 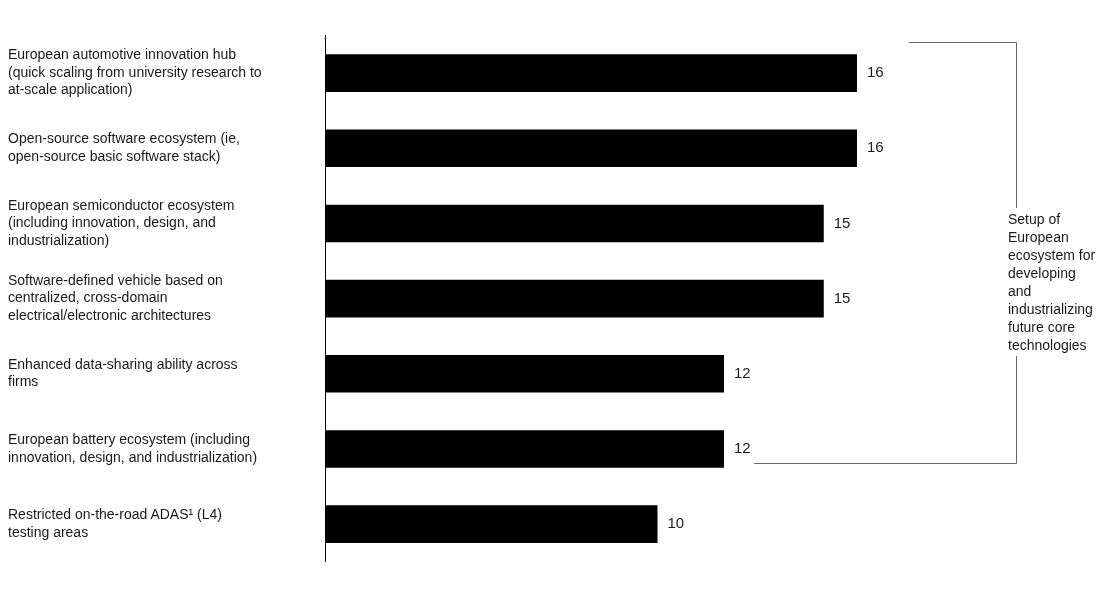 What do you see at coordinates (1055, 282) in the screenshot?
I see `text: Setup of European ecosystem for developing and industrializing future core technologies` at bounding box center [1055, 282].